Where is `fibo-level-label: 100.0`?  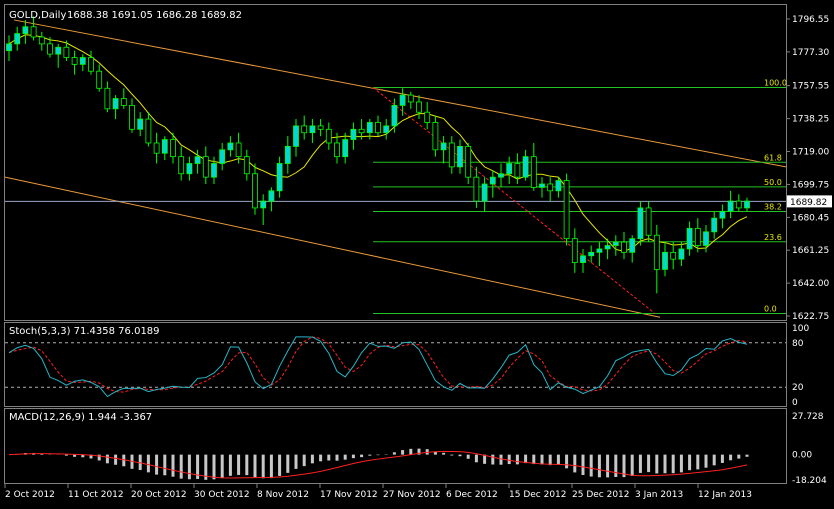
fibo-level-label: 100.0 is located at coordinates (775, 82).